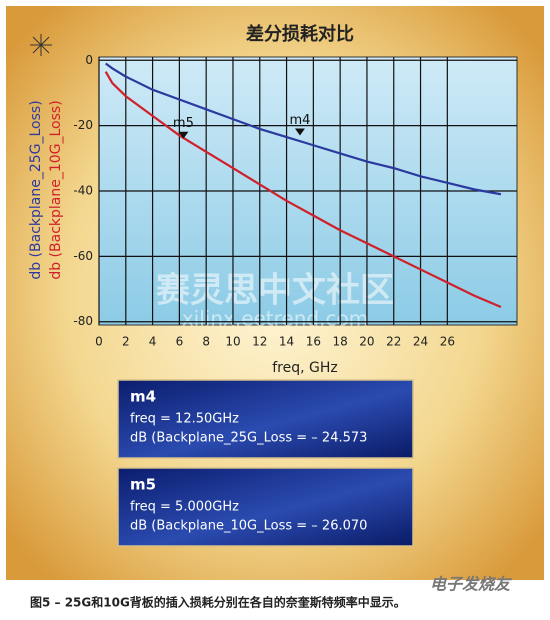  Describe the element at coordinates (180, 342) in the screenshot. I see `x-tick-label: 6` at that location.